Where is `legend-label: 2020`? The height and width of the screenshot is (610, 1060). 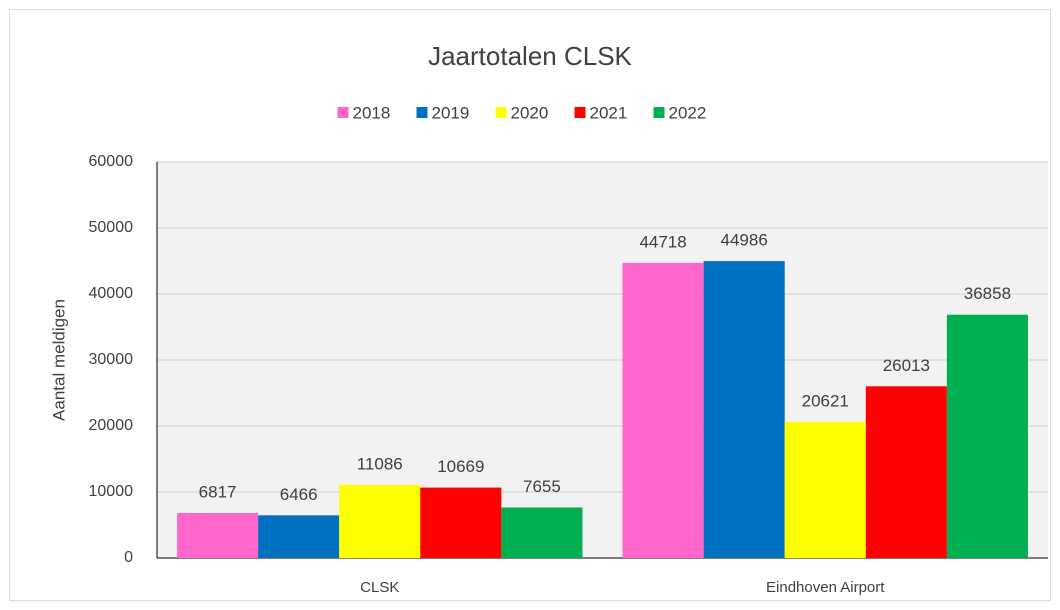
legend-label: 2020 is located at coordinates (530, 112).